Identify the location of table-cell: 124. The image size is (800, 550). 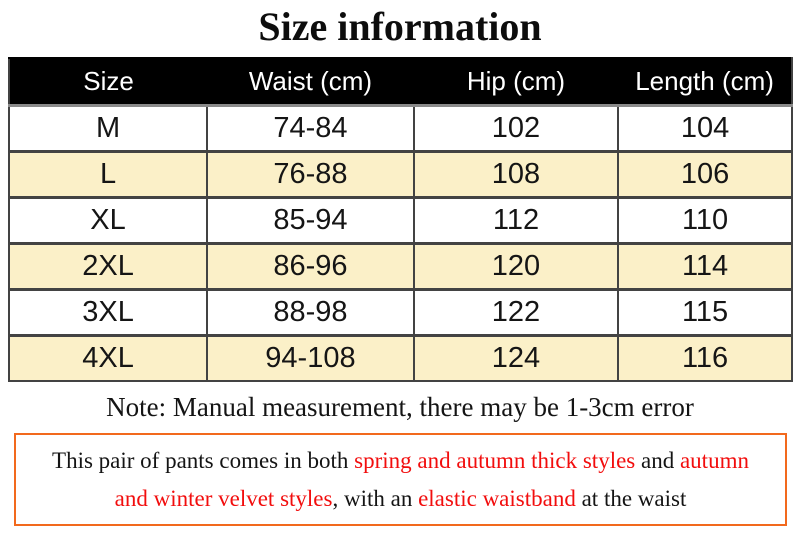
(516, 357).